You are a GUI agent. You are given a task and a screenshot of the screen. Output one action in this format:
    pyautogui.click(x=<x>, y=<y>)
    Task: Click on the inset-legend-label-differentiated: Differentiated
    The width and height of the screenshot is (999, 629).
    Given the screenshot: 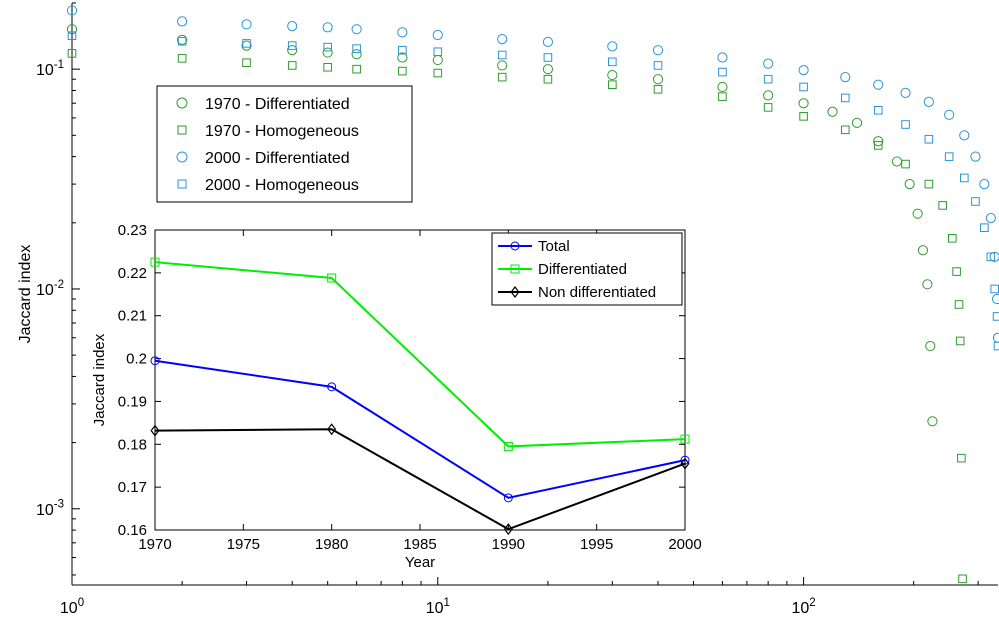 What is the action you would take?
    pyautogui.click(x=582, y=269)
    